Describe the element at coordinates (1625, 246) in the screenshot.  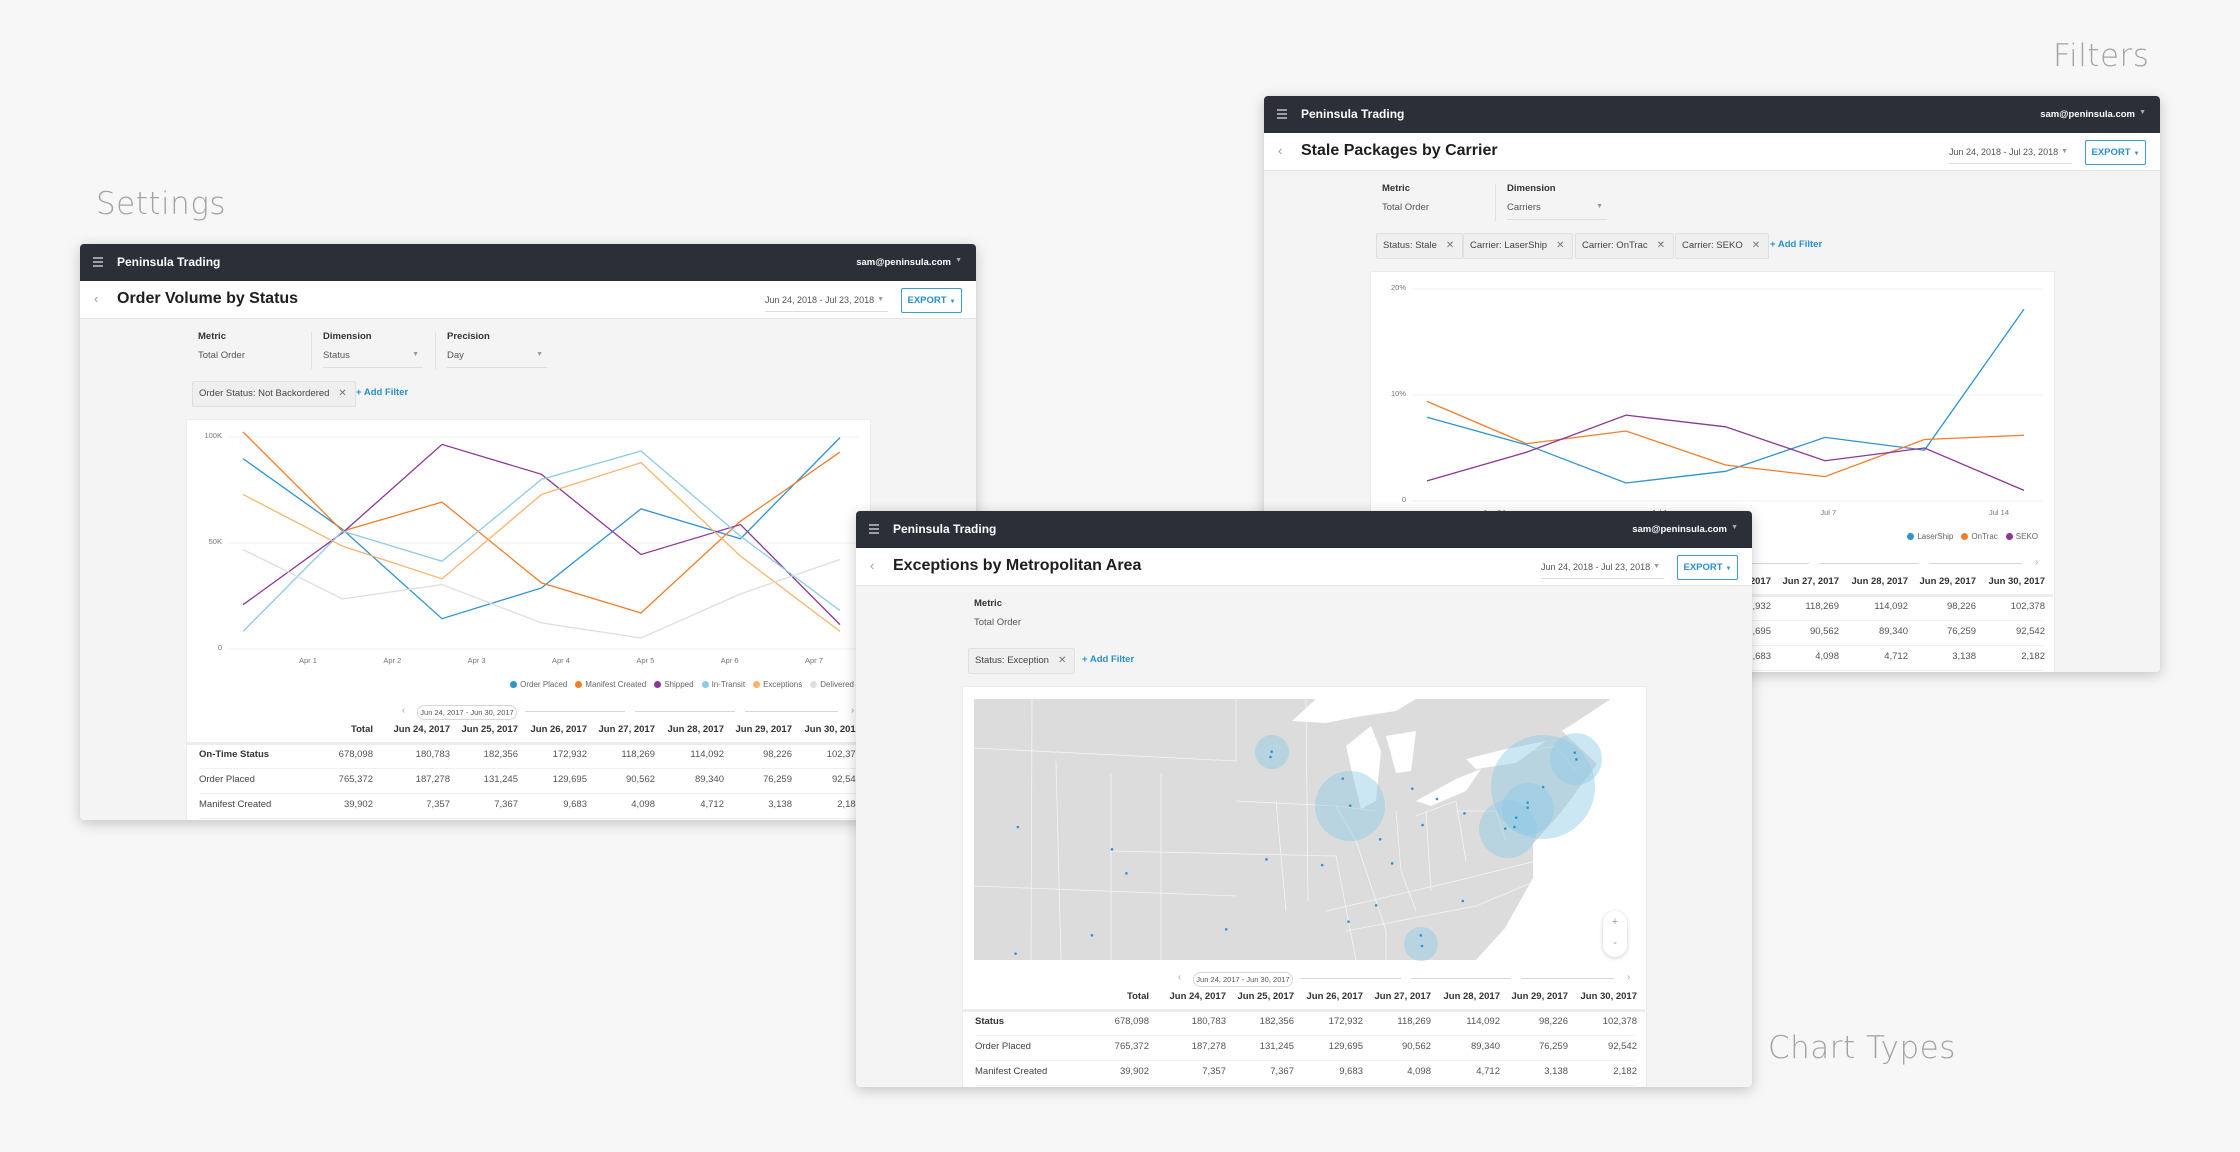
I see `filter-chip: Carrier: OnTrac ✕` at that location.